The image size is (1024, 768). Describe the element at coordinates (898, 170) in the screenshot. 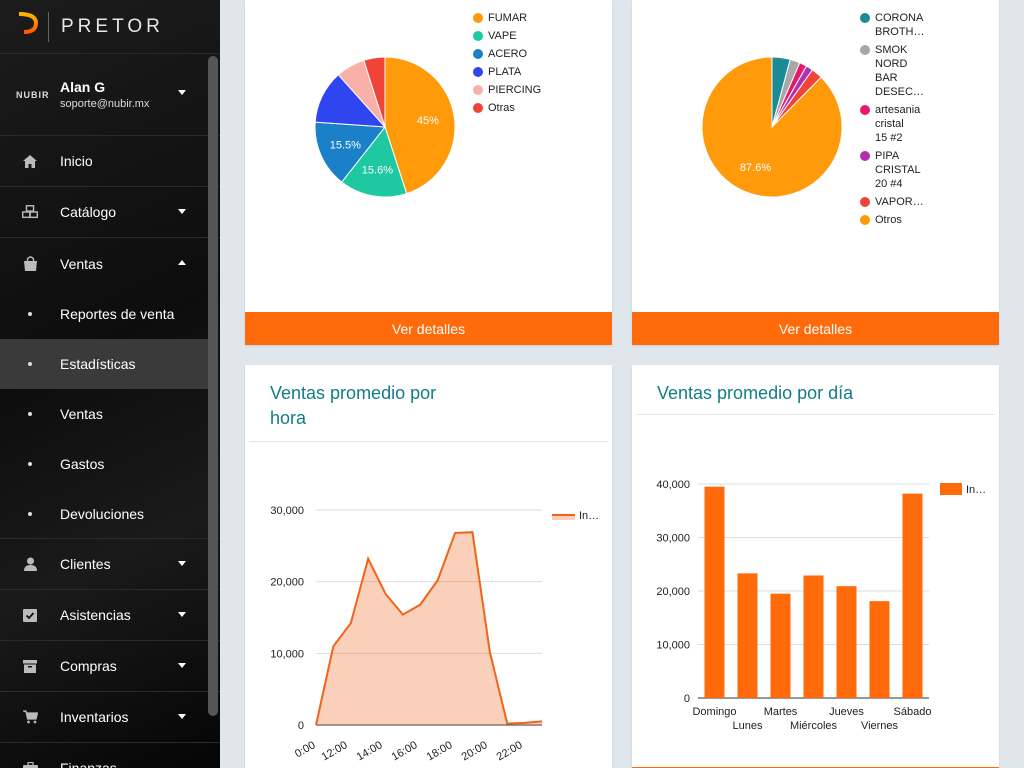

I see `legend-label: PIPA CRISTAL 20 #4` at that location.